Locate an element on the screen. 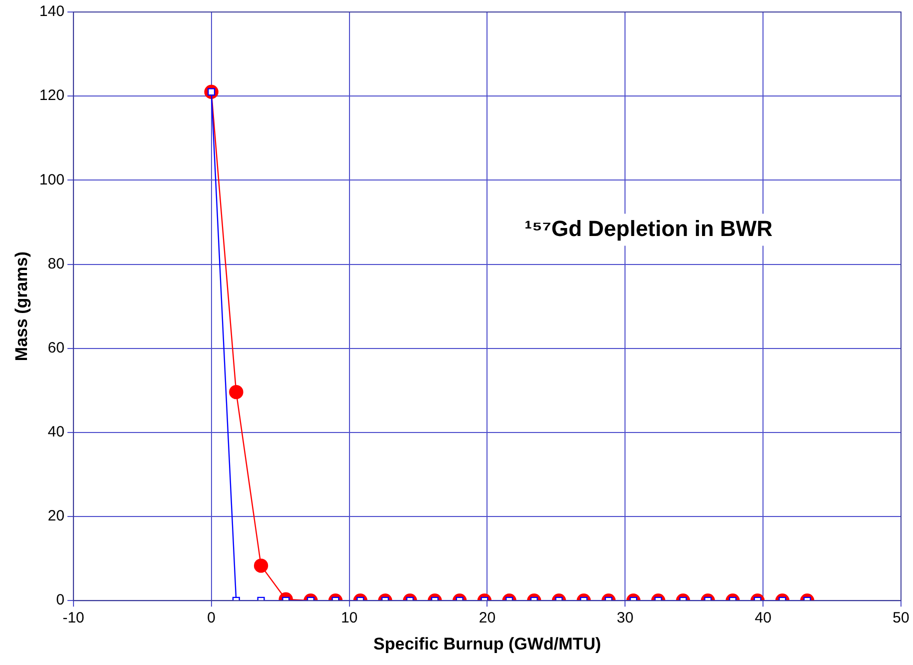  x-tick-label: 50 is located at coordinates (901, 618).